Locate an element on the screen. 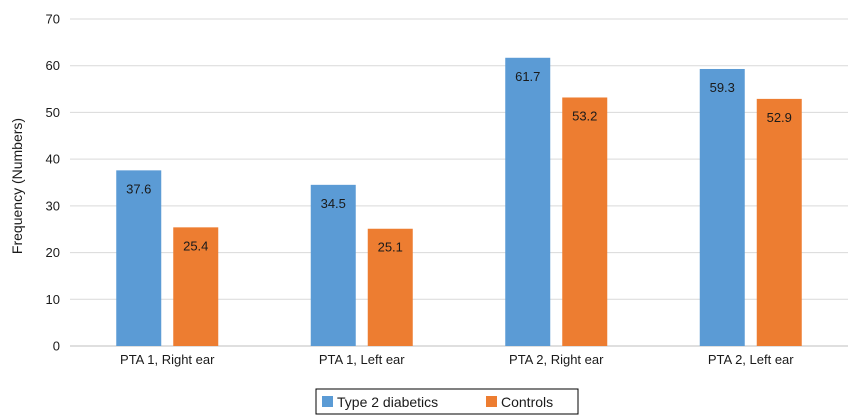 This screenshot has height=416, width=864. x-category-label-3: PTA 2, Right ear is located at coordinates (556, 359).